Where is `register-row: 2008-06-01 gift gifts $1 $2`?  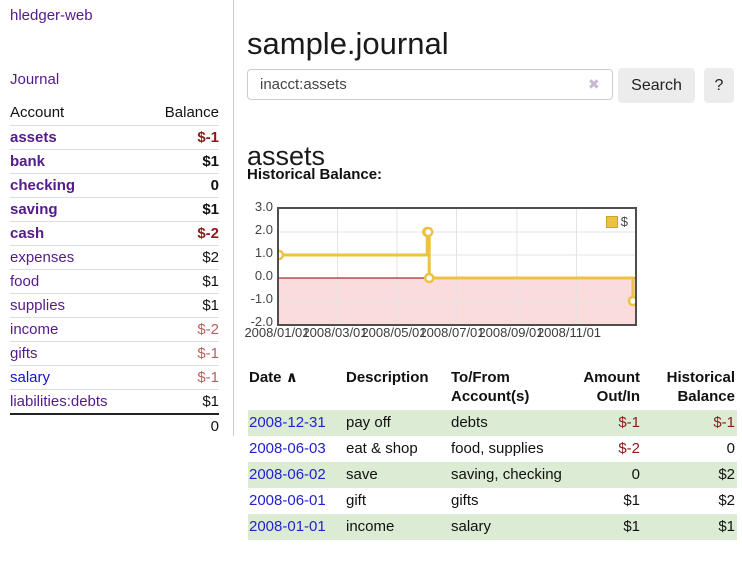 register-row: 2008-06-01 gift gifts $1 $2 is located at coordinates (492, 501).